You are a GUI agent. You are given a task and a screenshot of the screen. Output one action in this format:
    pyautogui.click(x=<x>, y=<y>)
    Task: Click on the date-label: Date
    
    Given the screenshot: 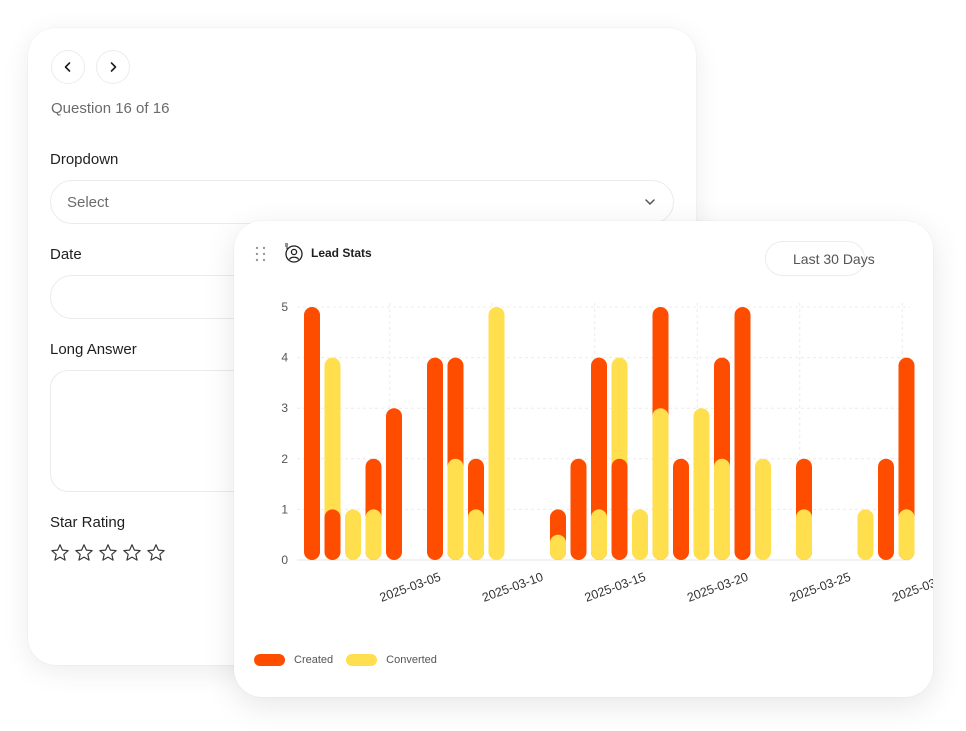 What is the action you would take?
    pyautogui.click(x=66, y=254)
    